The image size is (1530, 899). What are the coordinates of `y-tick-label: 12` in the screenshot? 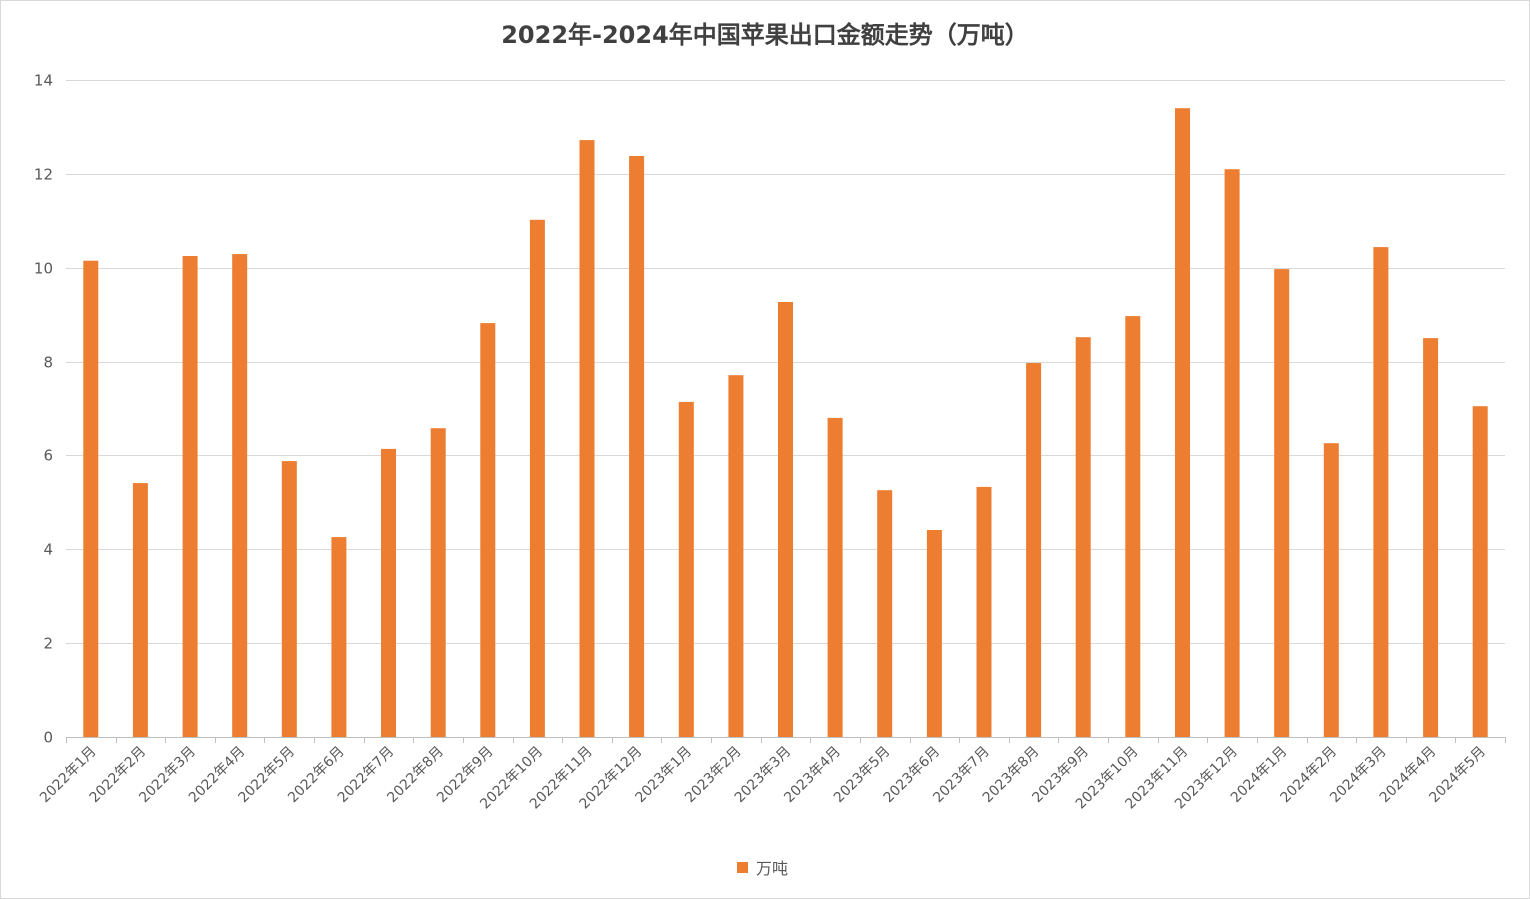 It's located at (43, 175).